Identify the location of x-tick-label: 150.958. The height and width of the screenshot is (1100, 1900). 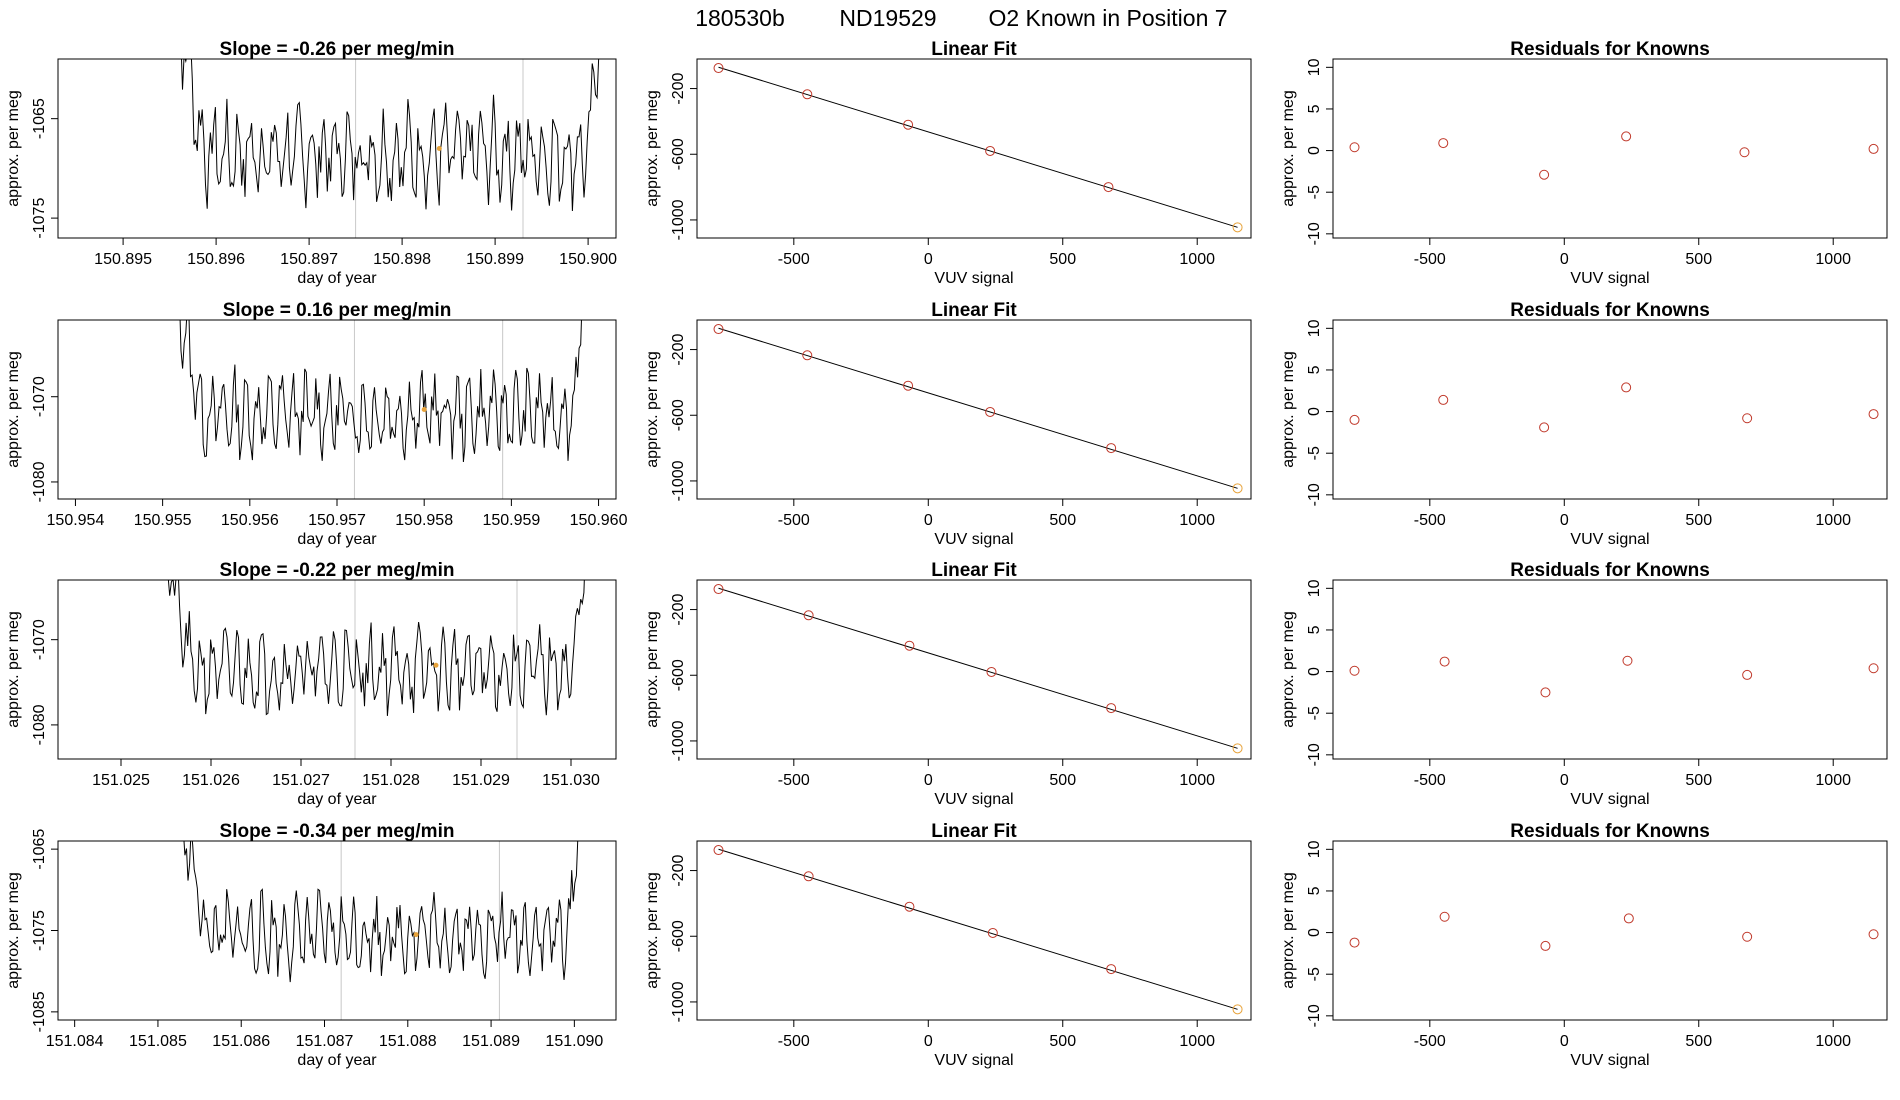
(424, 520).